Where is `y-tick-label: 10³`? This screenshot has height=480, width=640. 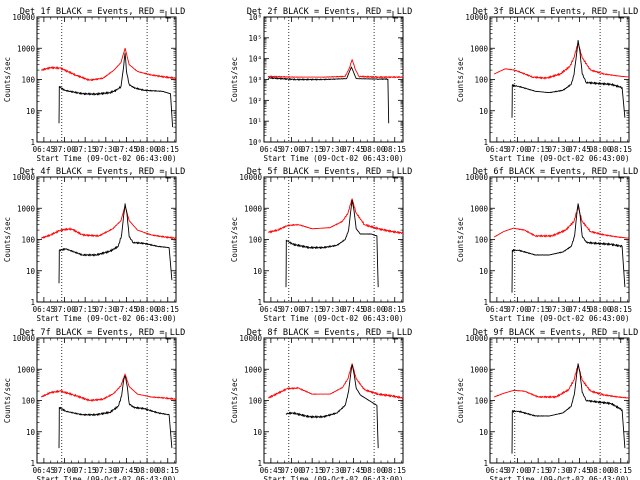 y-tick-label: 10³ is located at coordinates (255, 80).